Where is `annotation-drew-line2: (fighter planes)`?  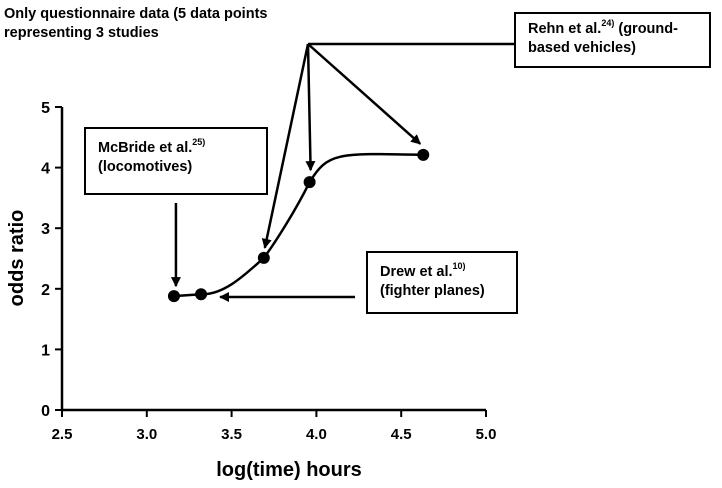 annotation-drew-line2: (fighter planes) is located at coordinates (432, 291).